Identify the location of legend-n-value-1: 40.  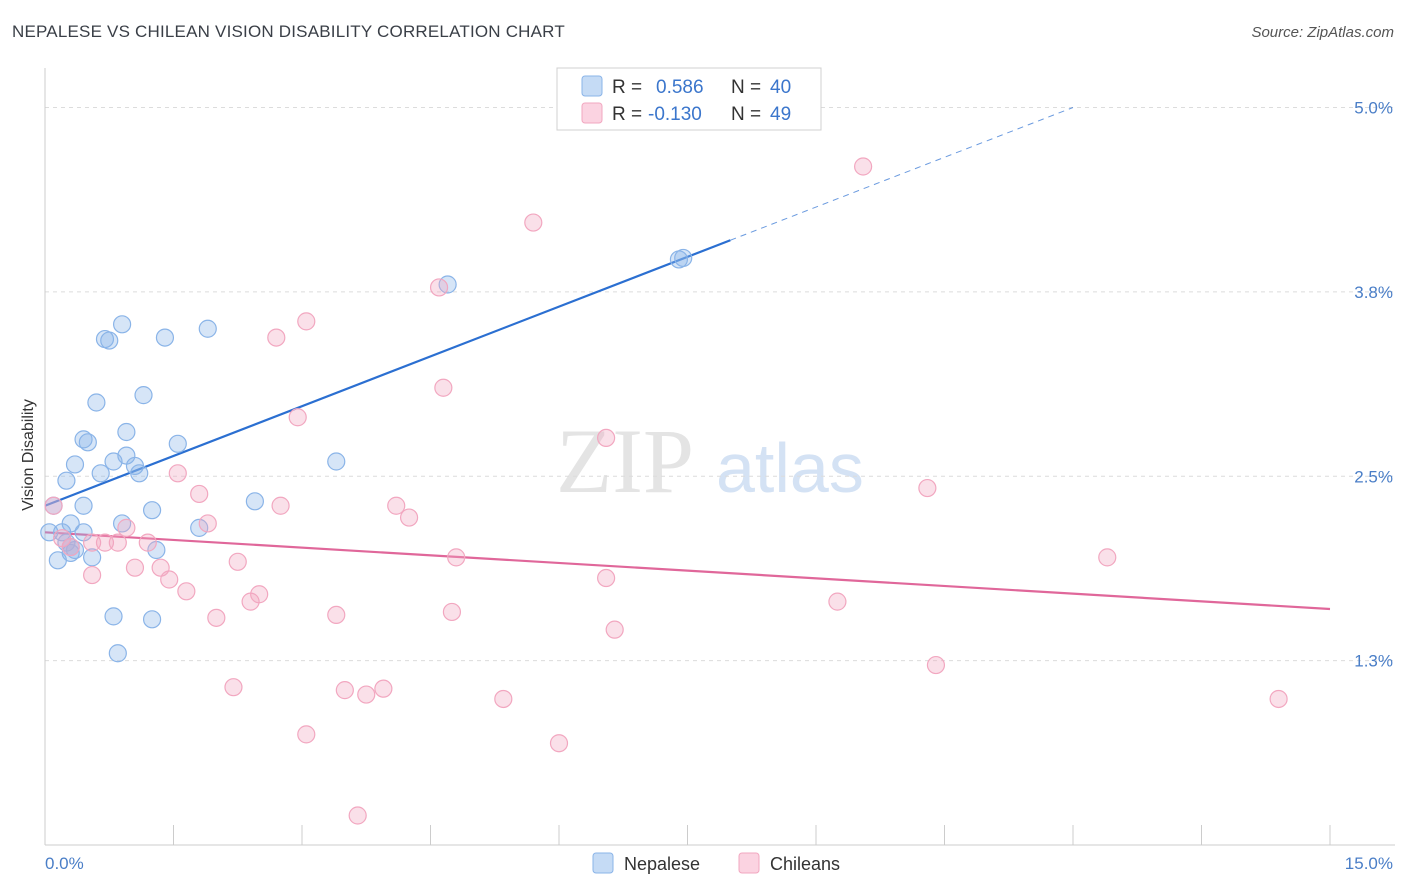
(780, 87).